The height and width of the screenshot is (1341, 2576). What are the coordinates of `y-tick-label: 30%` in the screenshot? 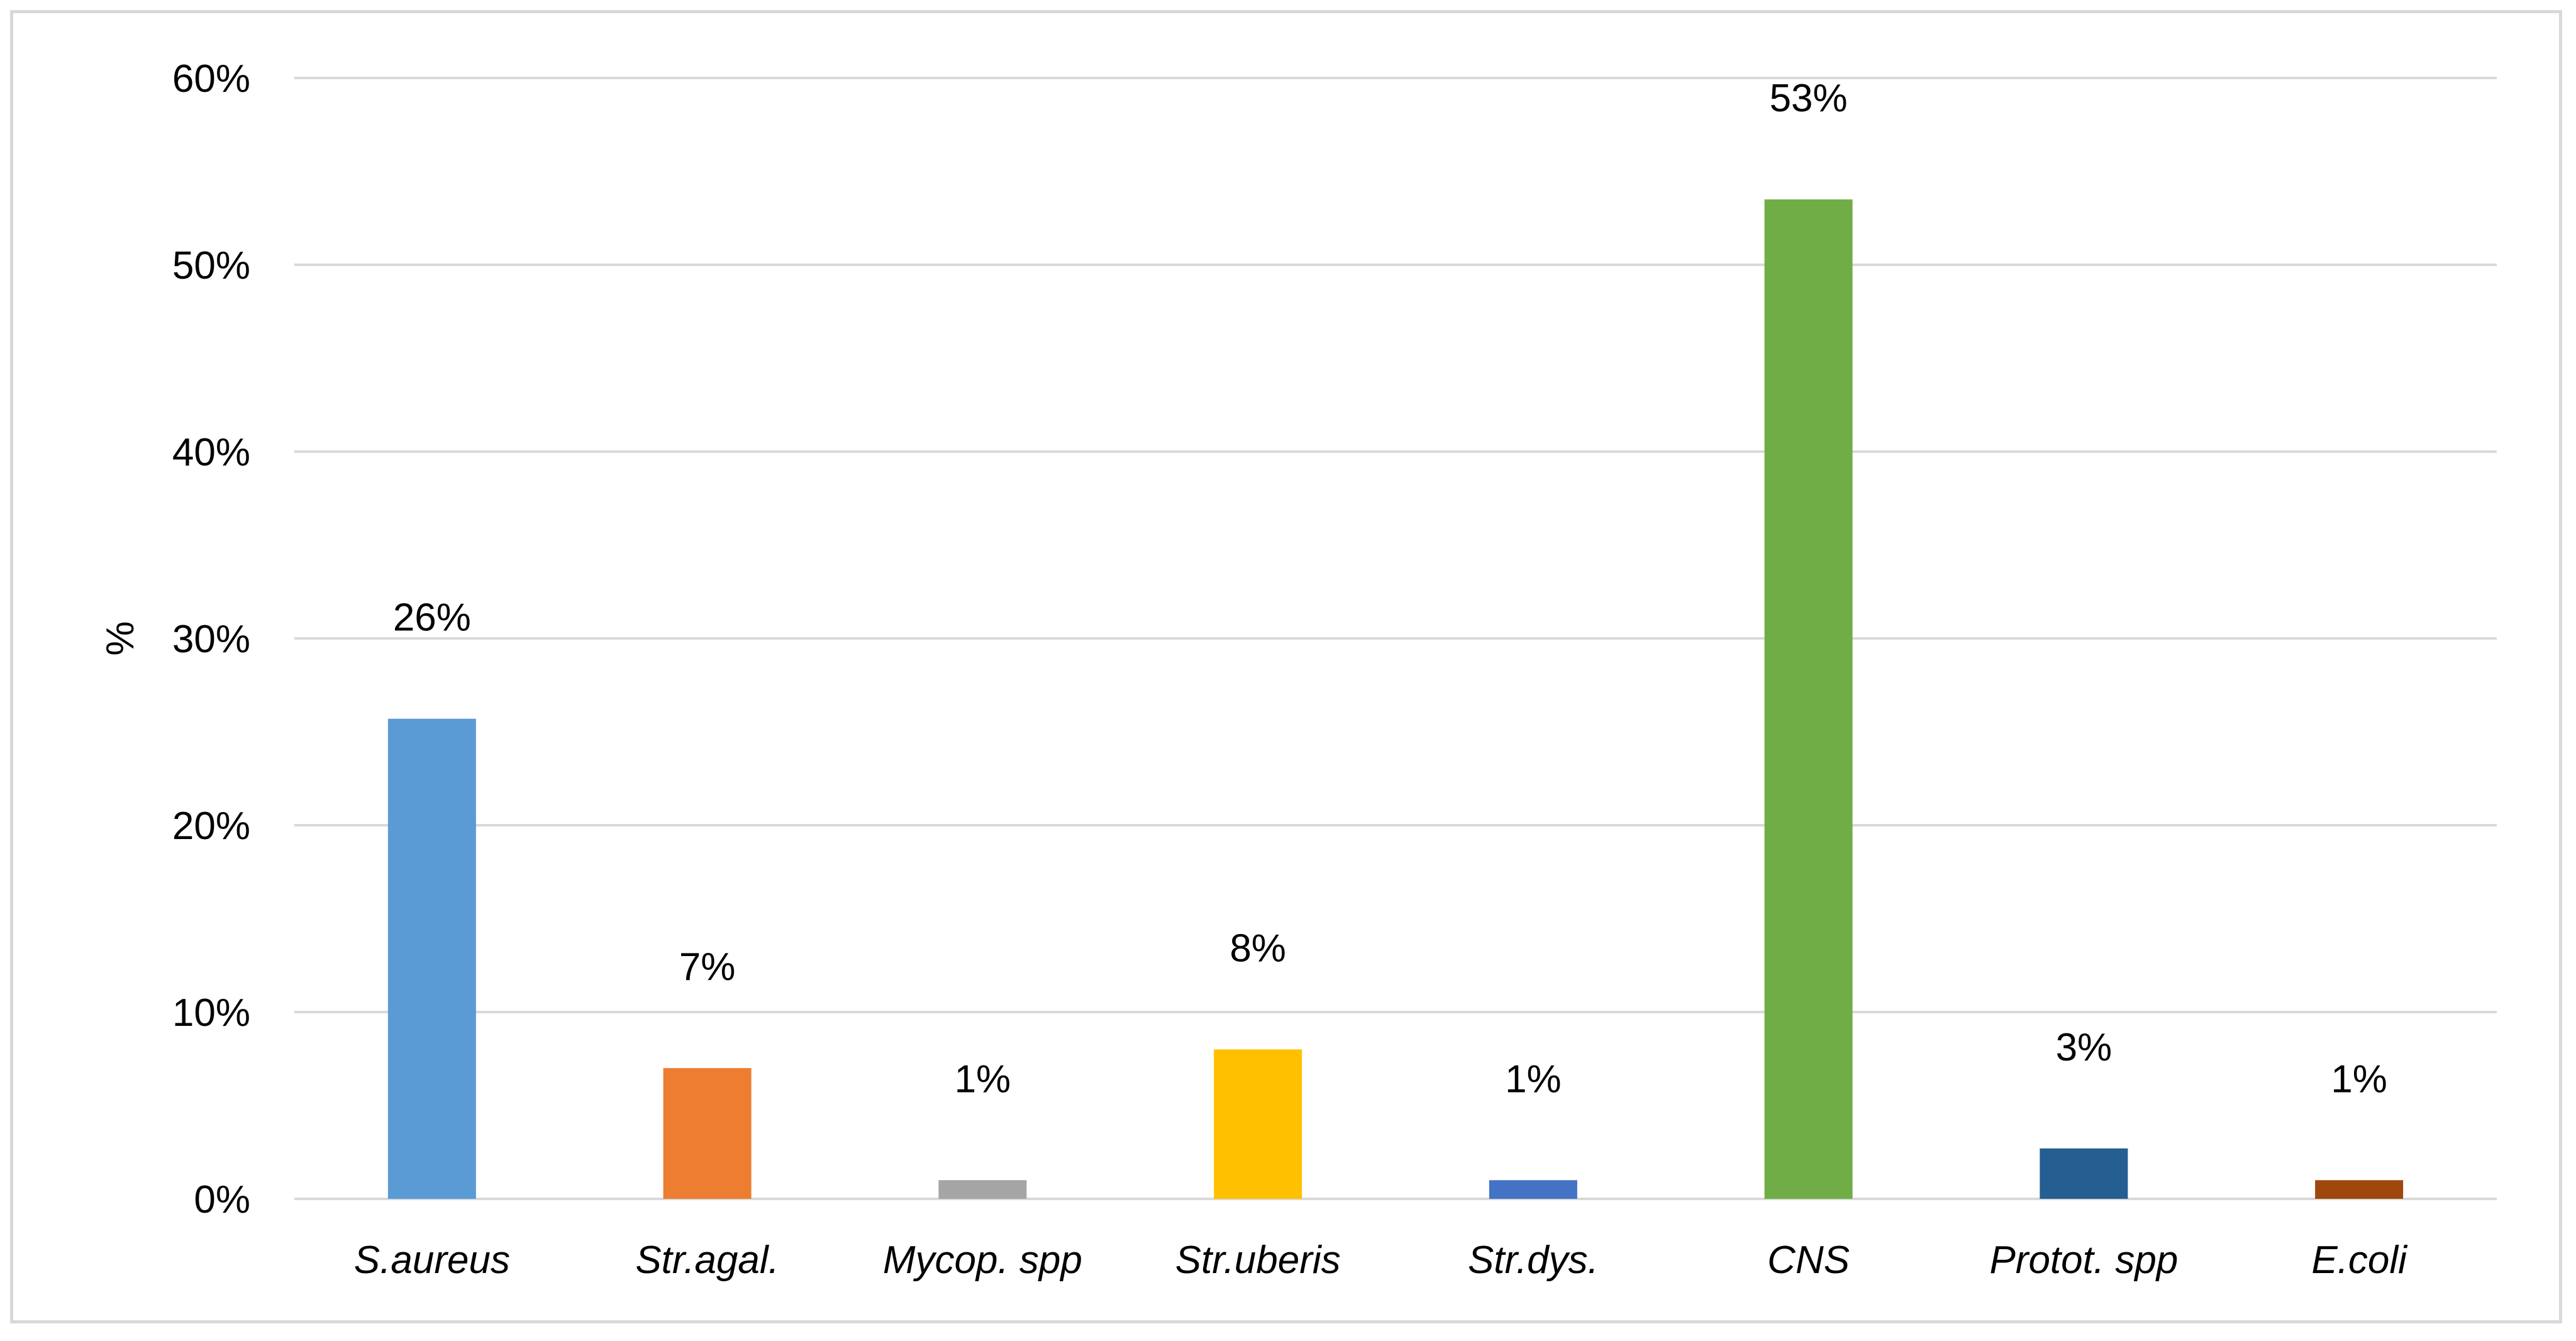 It's located at (211, 639).